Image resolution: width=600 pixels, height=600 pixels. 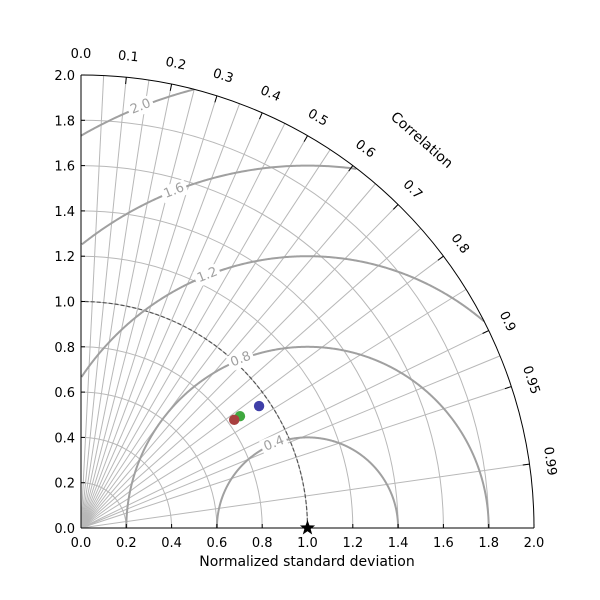 What do you see at coordinates (443, 543) in the screenshot?
I see `x-tick-label: 1.6` at bounding box center [443, 543].